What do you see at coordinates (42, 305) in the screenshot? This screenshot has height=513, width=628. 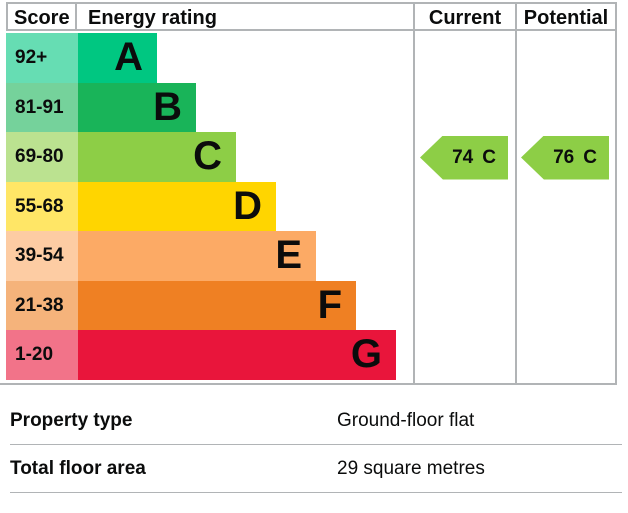 I see `band-score-label: 21-38` at bounding box center [42, 305].